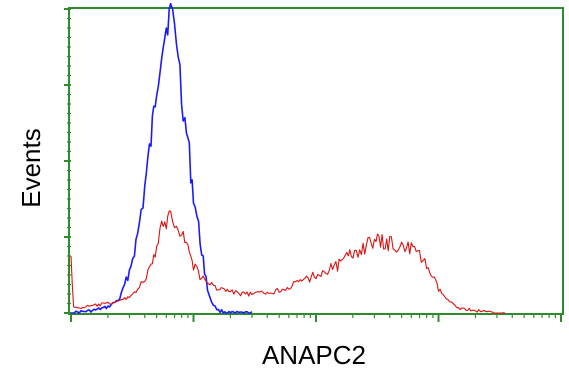 This screenshot has width=569, height=376. What do you see at coordinates (314, 355) in the screenshot?
I see `x-axis-label: ANAPC2` at bounding box center [314, 355].